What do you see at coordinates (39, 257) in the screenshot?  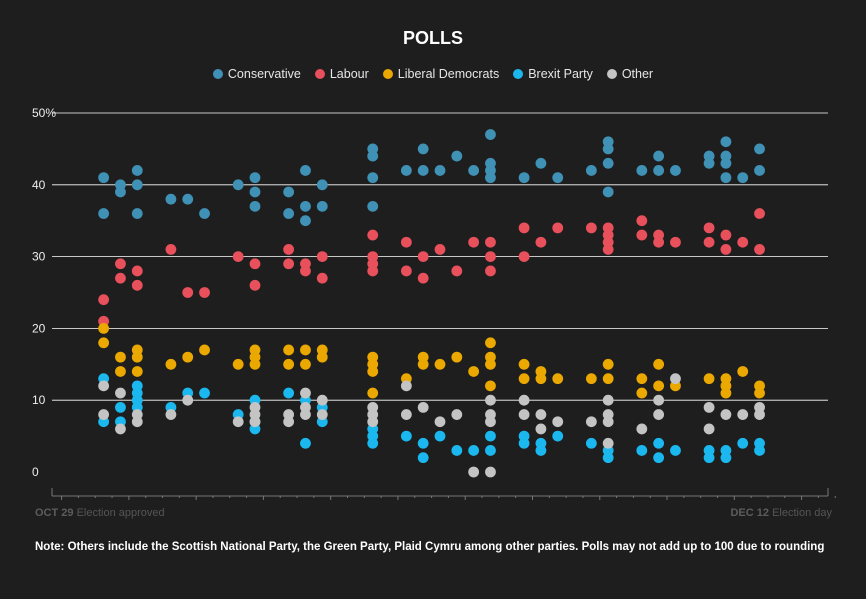 I see `y-tick-label: 30` at bounding box center [39, 257].